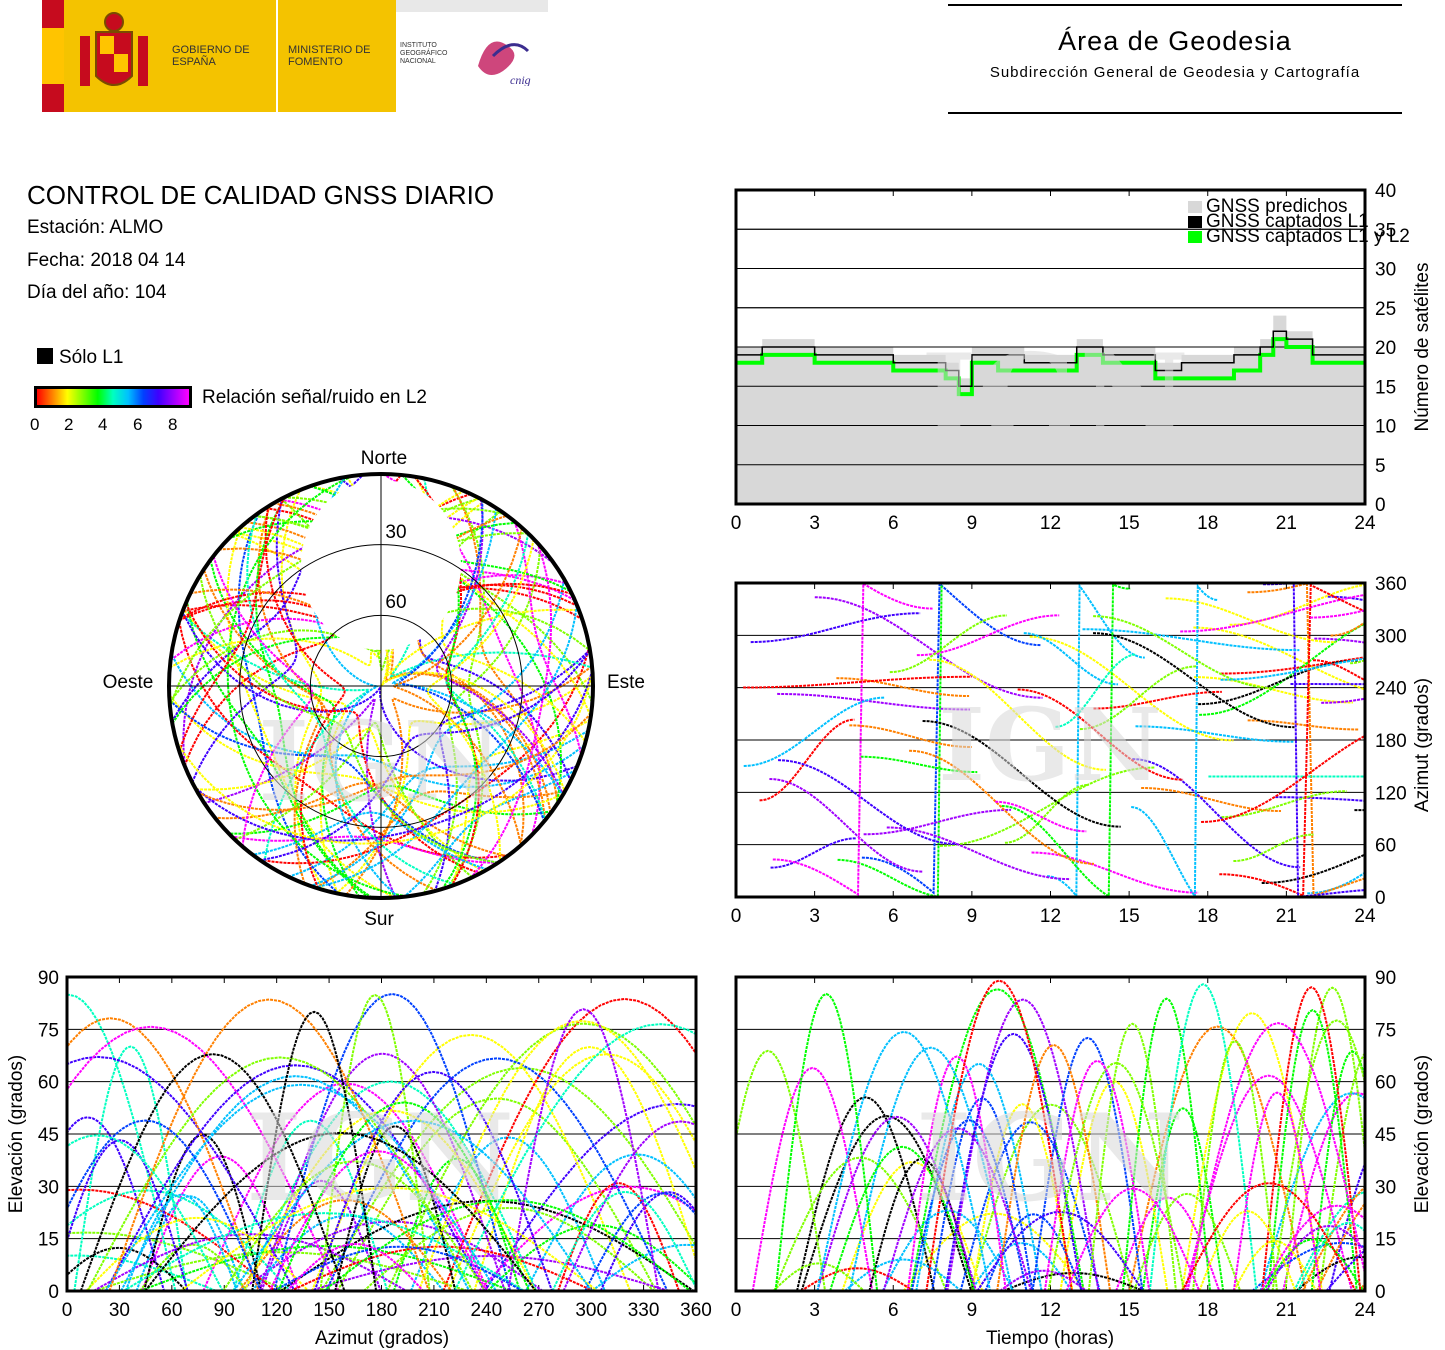 Image resolution: width=1445 pixels, height=1350 pixels. I want to click on x-tick-label: 0, so click(736, 1310).